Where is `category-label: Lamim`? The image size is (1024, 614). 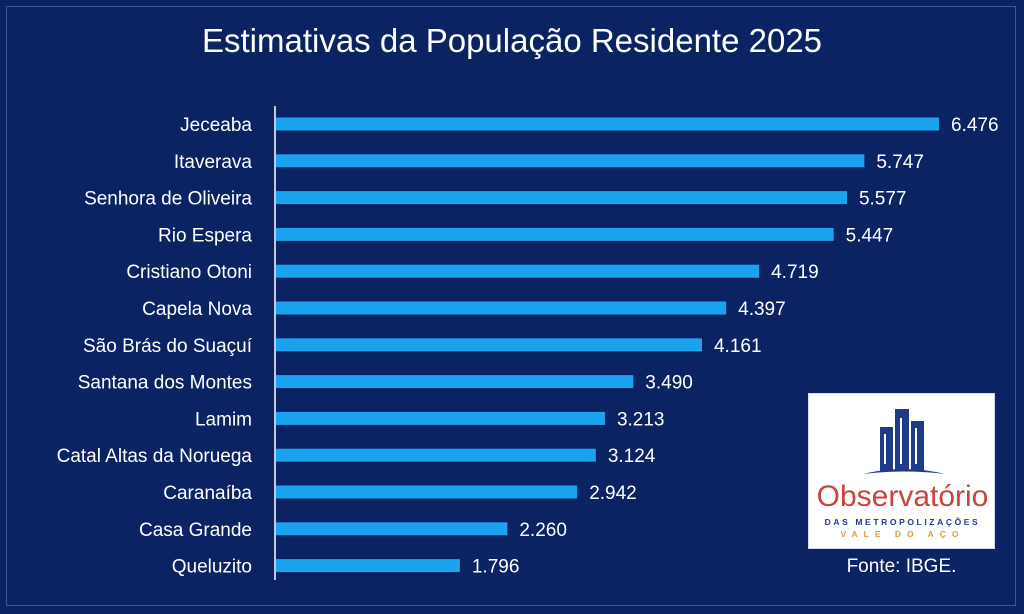 category-label: Lamim is located at coordinates (223, 419).